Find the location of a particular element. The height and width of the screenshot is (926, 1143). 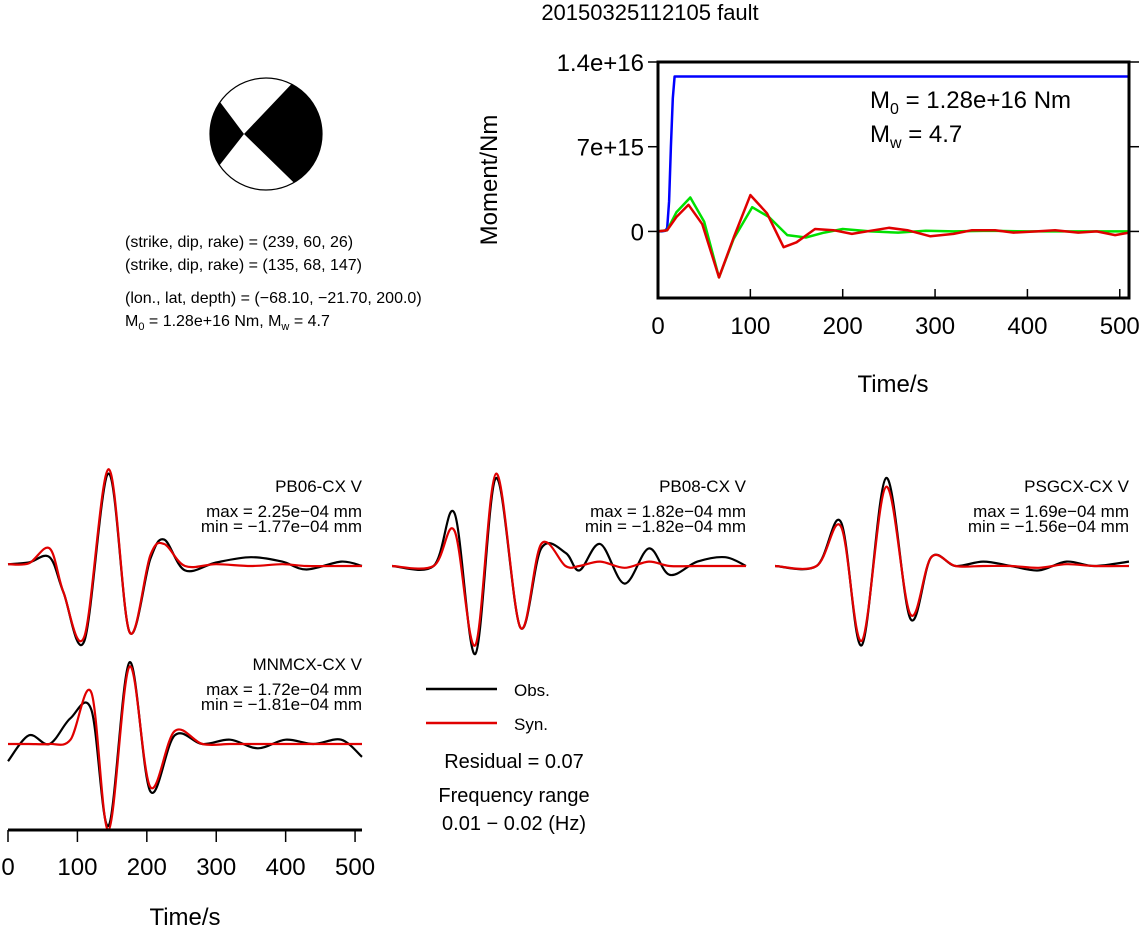

moment-x-tick-label: 400 is located at coordinates (1027, 326).